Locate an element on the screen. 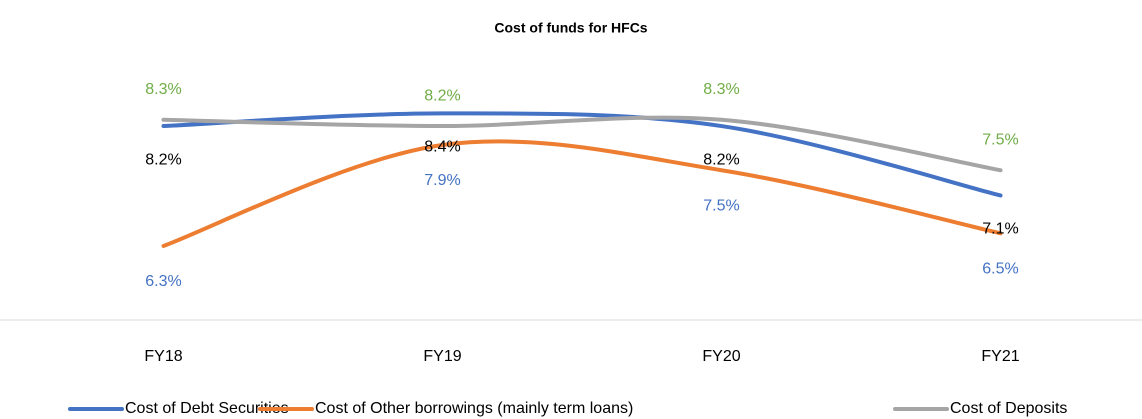  data-label: 7.9% is located at coordinates (442, 180).